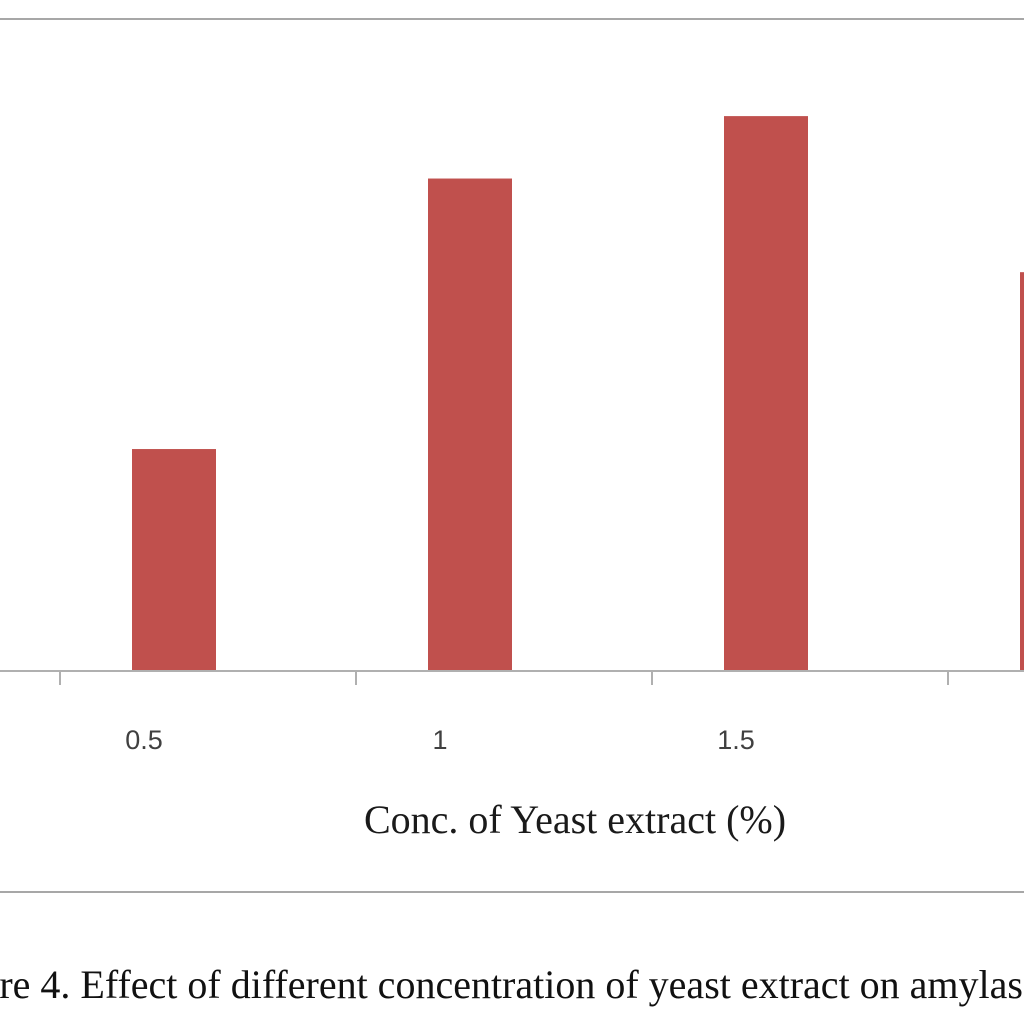 This screenshot has height=1024, width=1024. Describe the element at coordinates (766, 393) in the screenshot. I see `bar-1.5` at that location.